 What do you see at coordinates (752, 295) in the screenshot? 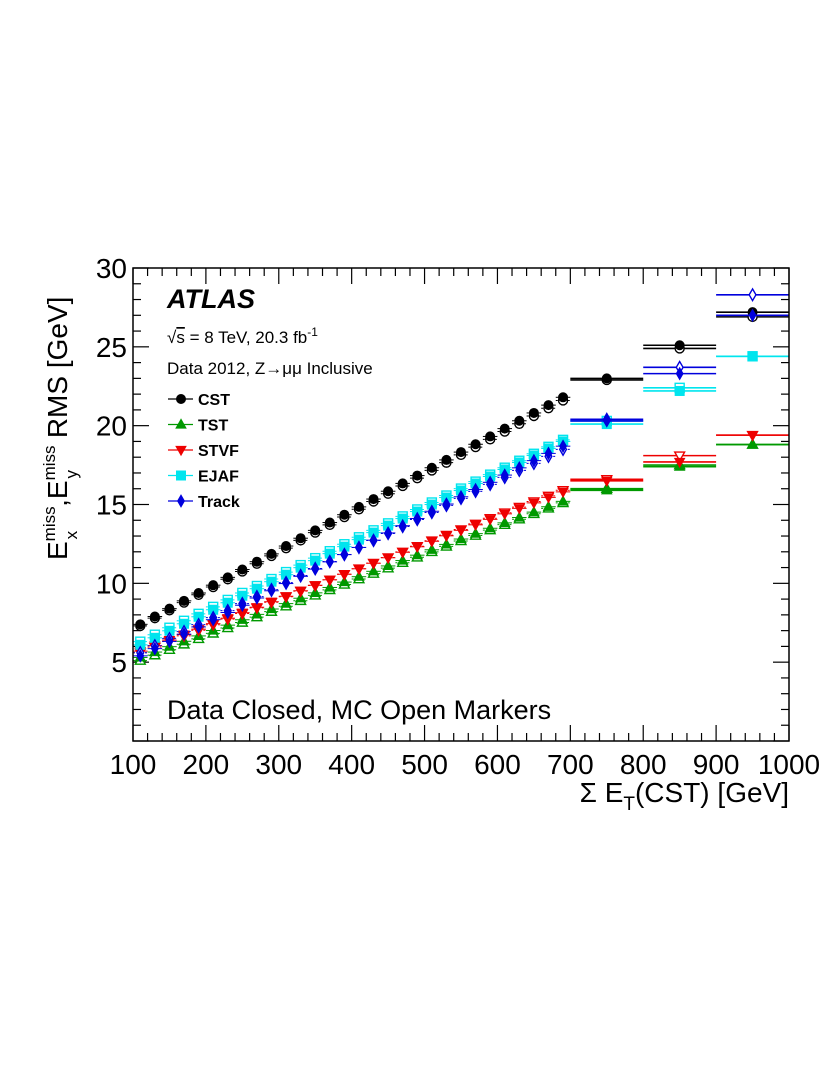
I see `mc-wide-point` at bounding box center [752, 295].